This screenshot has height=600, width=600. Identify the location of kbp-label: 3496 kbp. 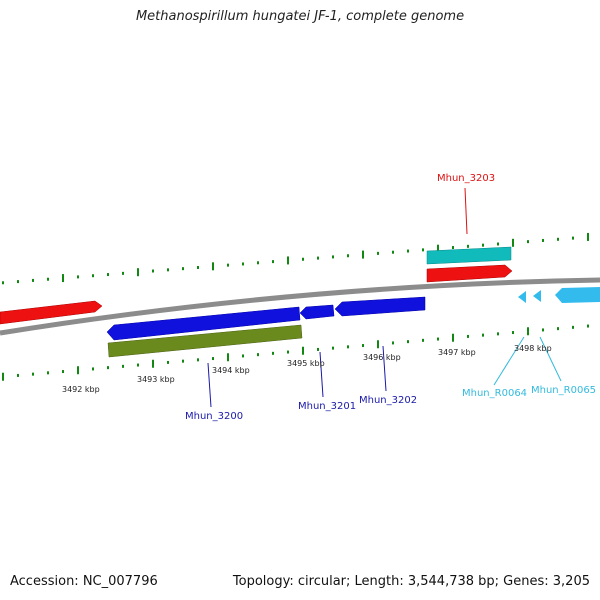
(382, 357).